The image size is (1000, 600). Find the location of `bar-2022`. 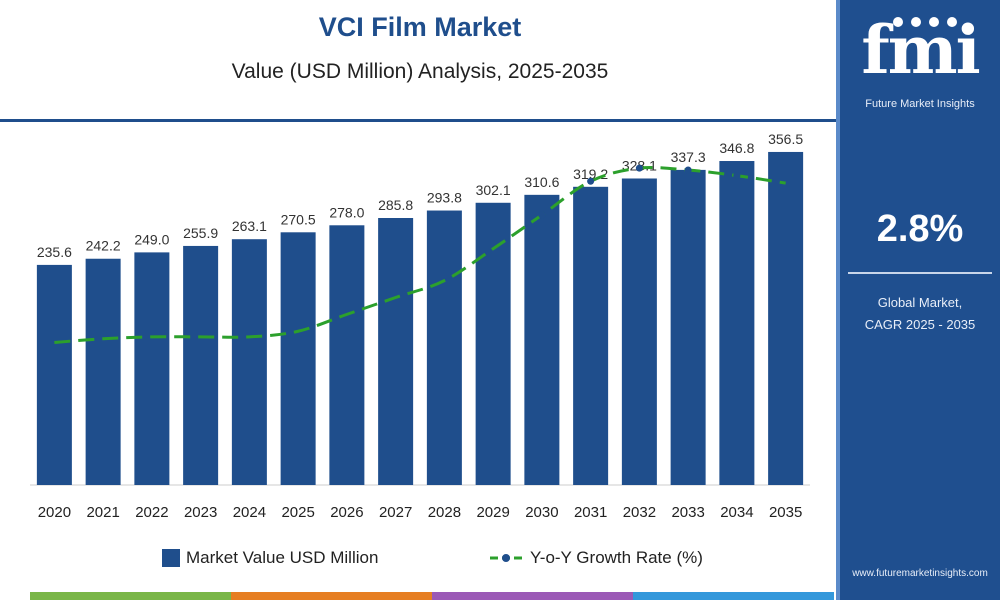

bar-2022 is located at coordinates (152, 368).